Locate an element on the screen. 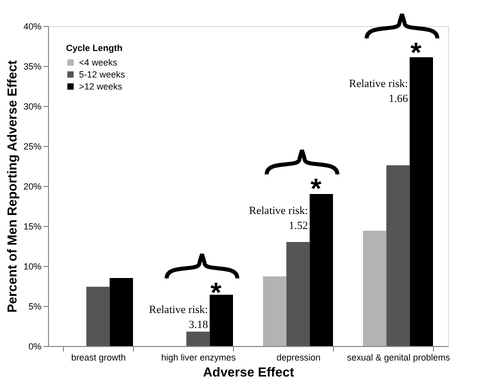  y-tick-label: 25% is located at coordinates (32, 147).